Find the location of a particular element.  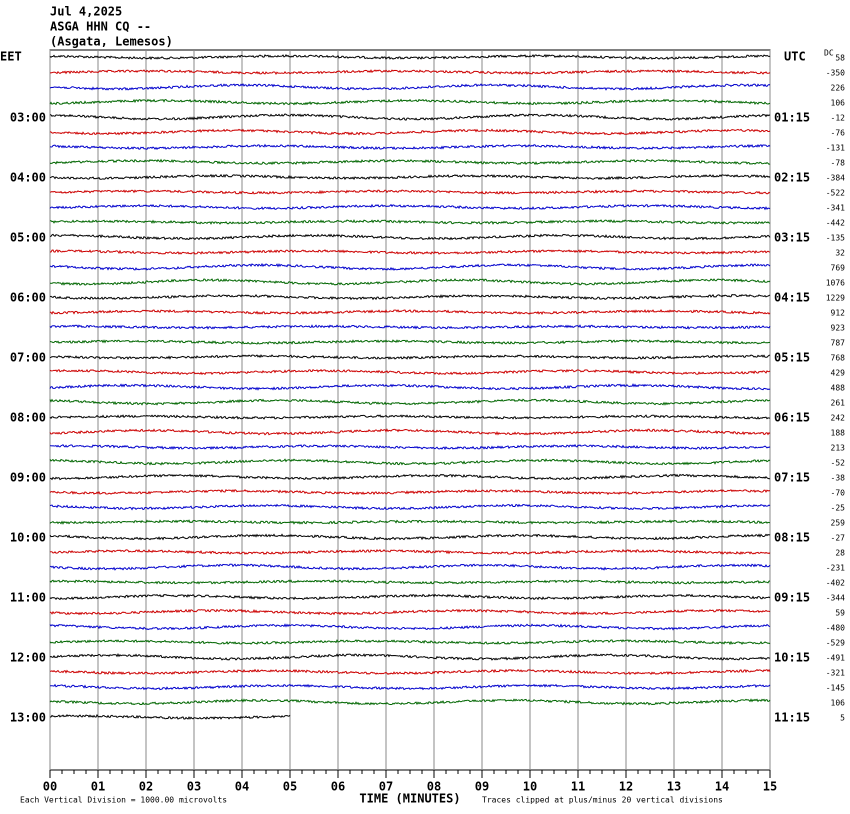

offset-value: 923 is located at coordinates (838, 328).